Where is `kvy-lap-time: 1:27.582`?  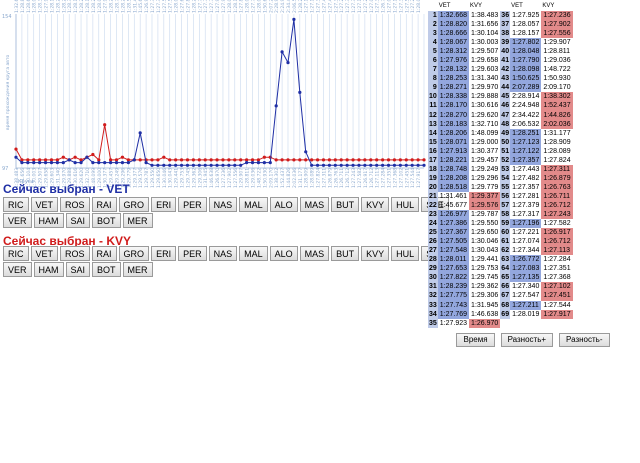 kvy-lap-time: 1:27.582 is located at coordinates (557, 224).